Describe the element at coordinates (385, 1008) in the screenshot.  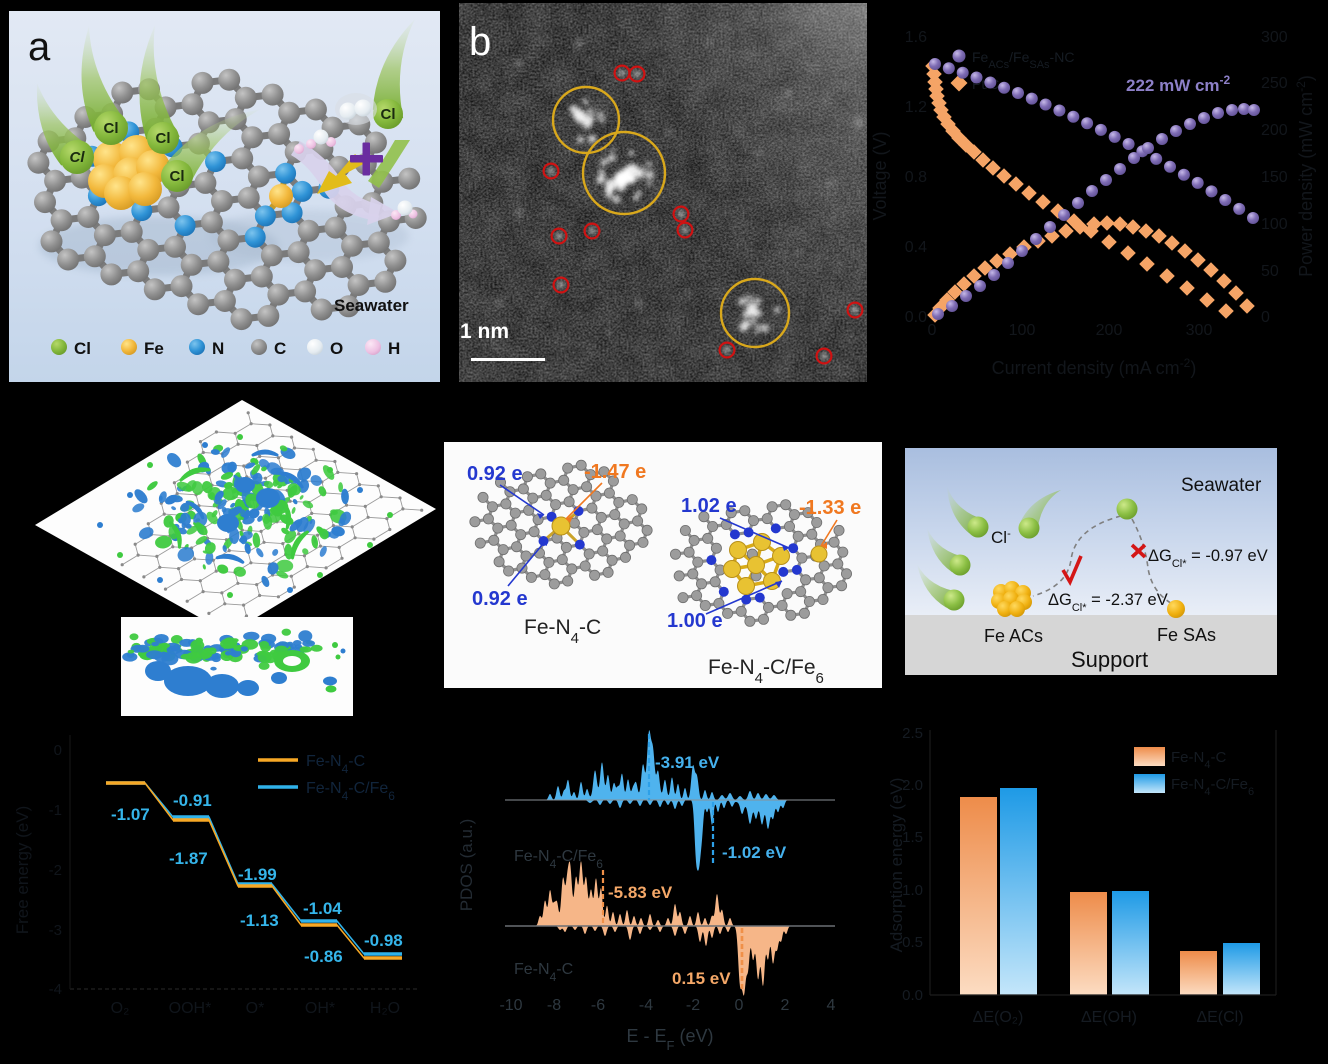
I see `svg-text: H₂O` at that location.